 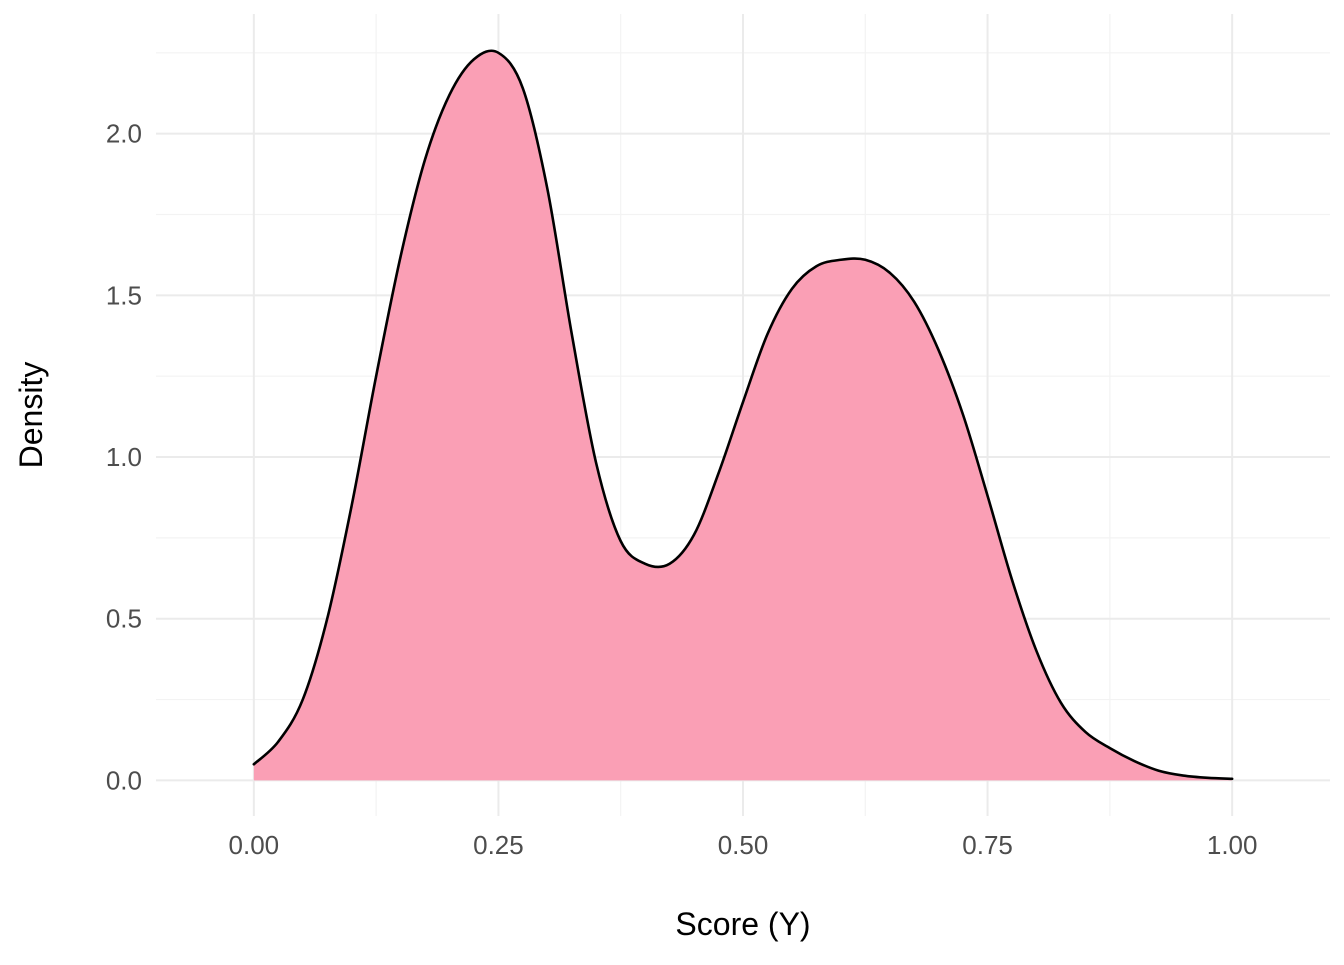 I want to click on y-tick-label: 2.0, so click(x=124, y=134).